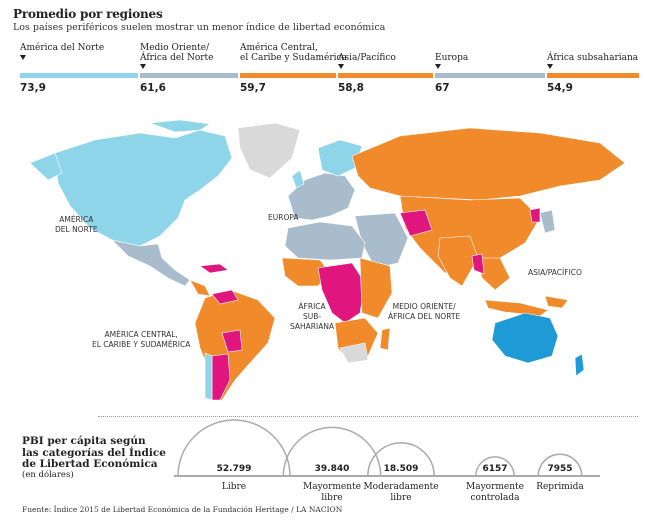 Image resolution: width=645 pixels, height=524 pixels. I want to click on map-north-africa, so click(325, 241).